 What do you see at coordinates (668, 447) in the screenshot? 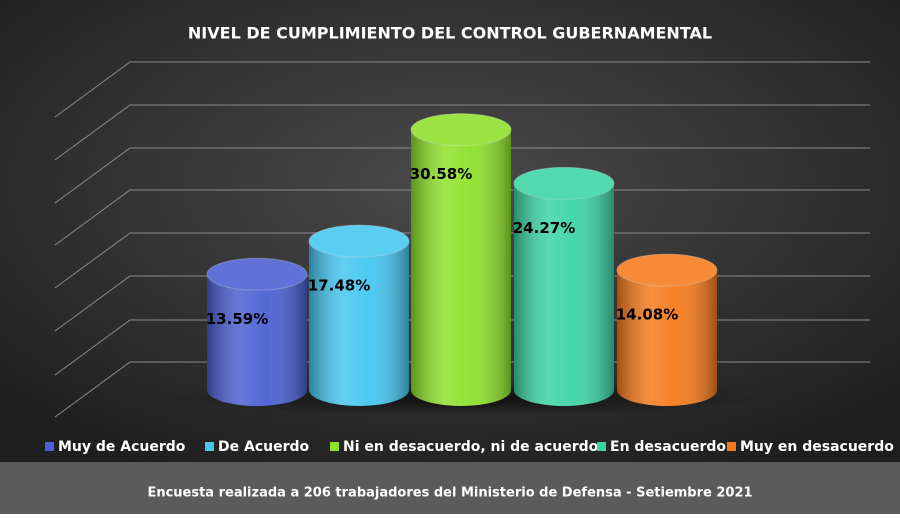
I see `legend-label: En desacuerdo` at bounding box center [668, 447].